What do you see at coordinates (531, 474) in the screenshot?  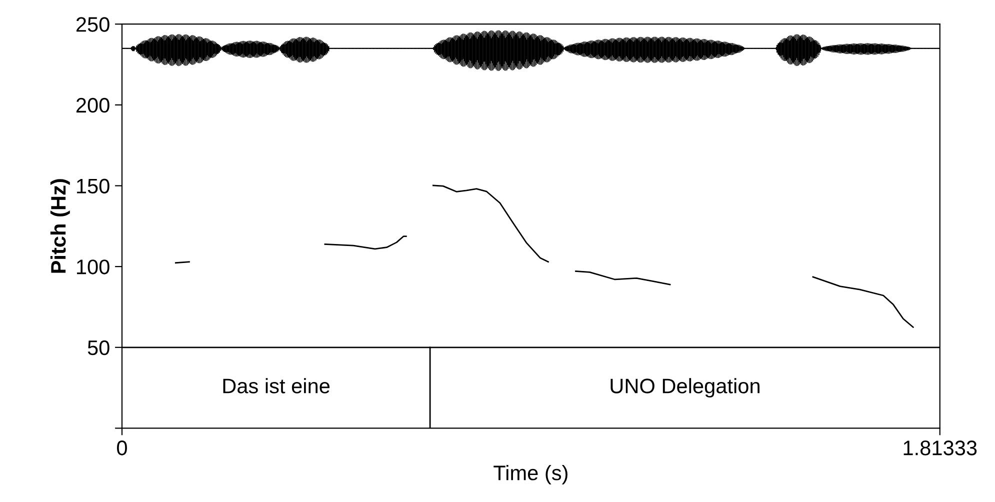 I see `x-axis-title: Time (s)` at bounding box center [531, 474].